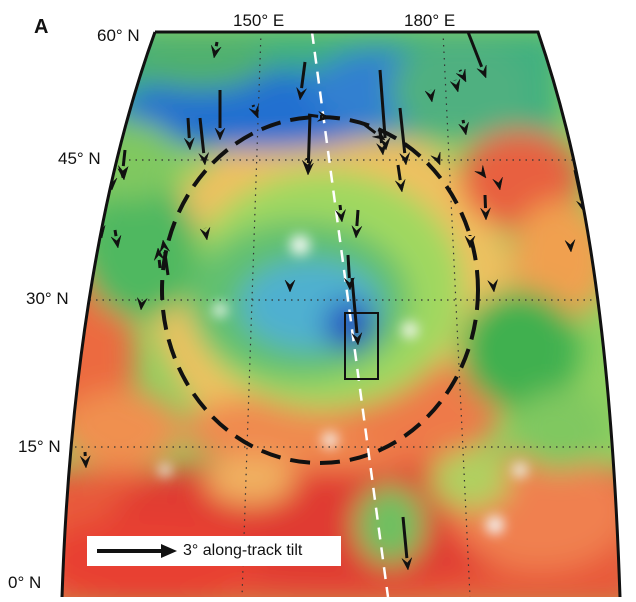 The image size is (636, 602). I want to click on legend-label: 3° along-track tilt, so click(242, 551).